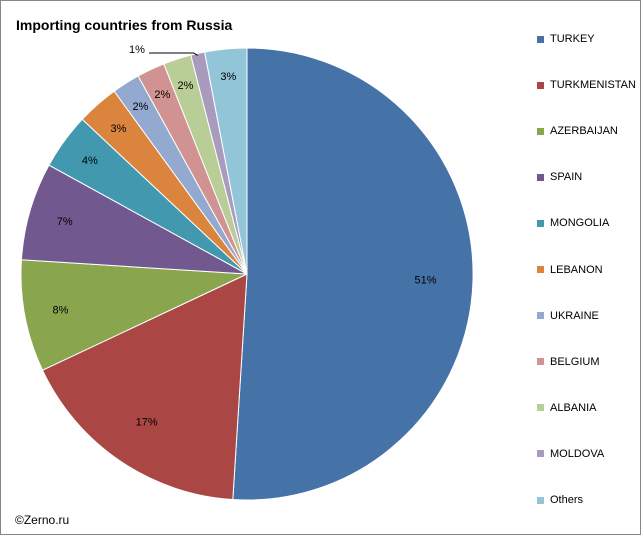 The image size is (641, 535). What do you see at coordinates (576, 269) in the screenshot?
I see `legend-label-lebanon: LEBANON` at bounding box center [576, 269].